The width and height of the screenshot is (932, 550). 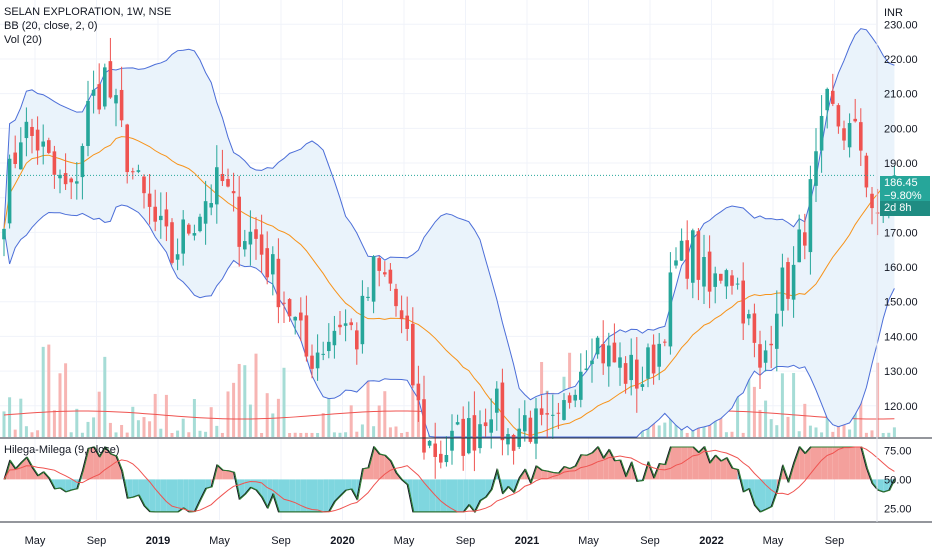 What do you see at coordinates (905, 196) in the screenshot?
I see `change-tag: −9.80%` at bounding box center [905, 196].